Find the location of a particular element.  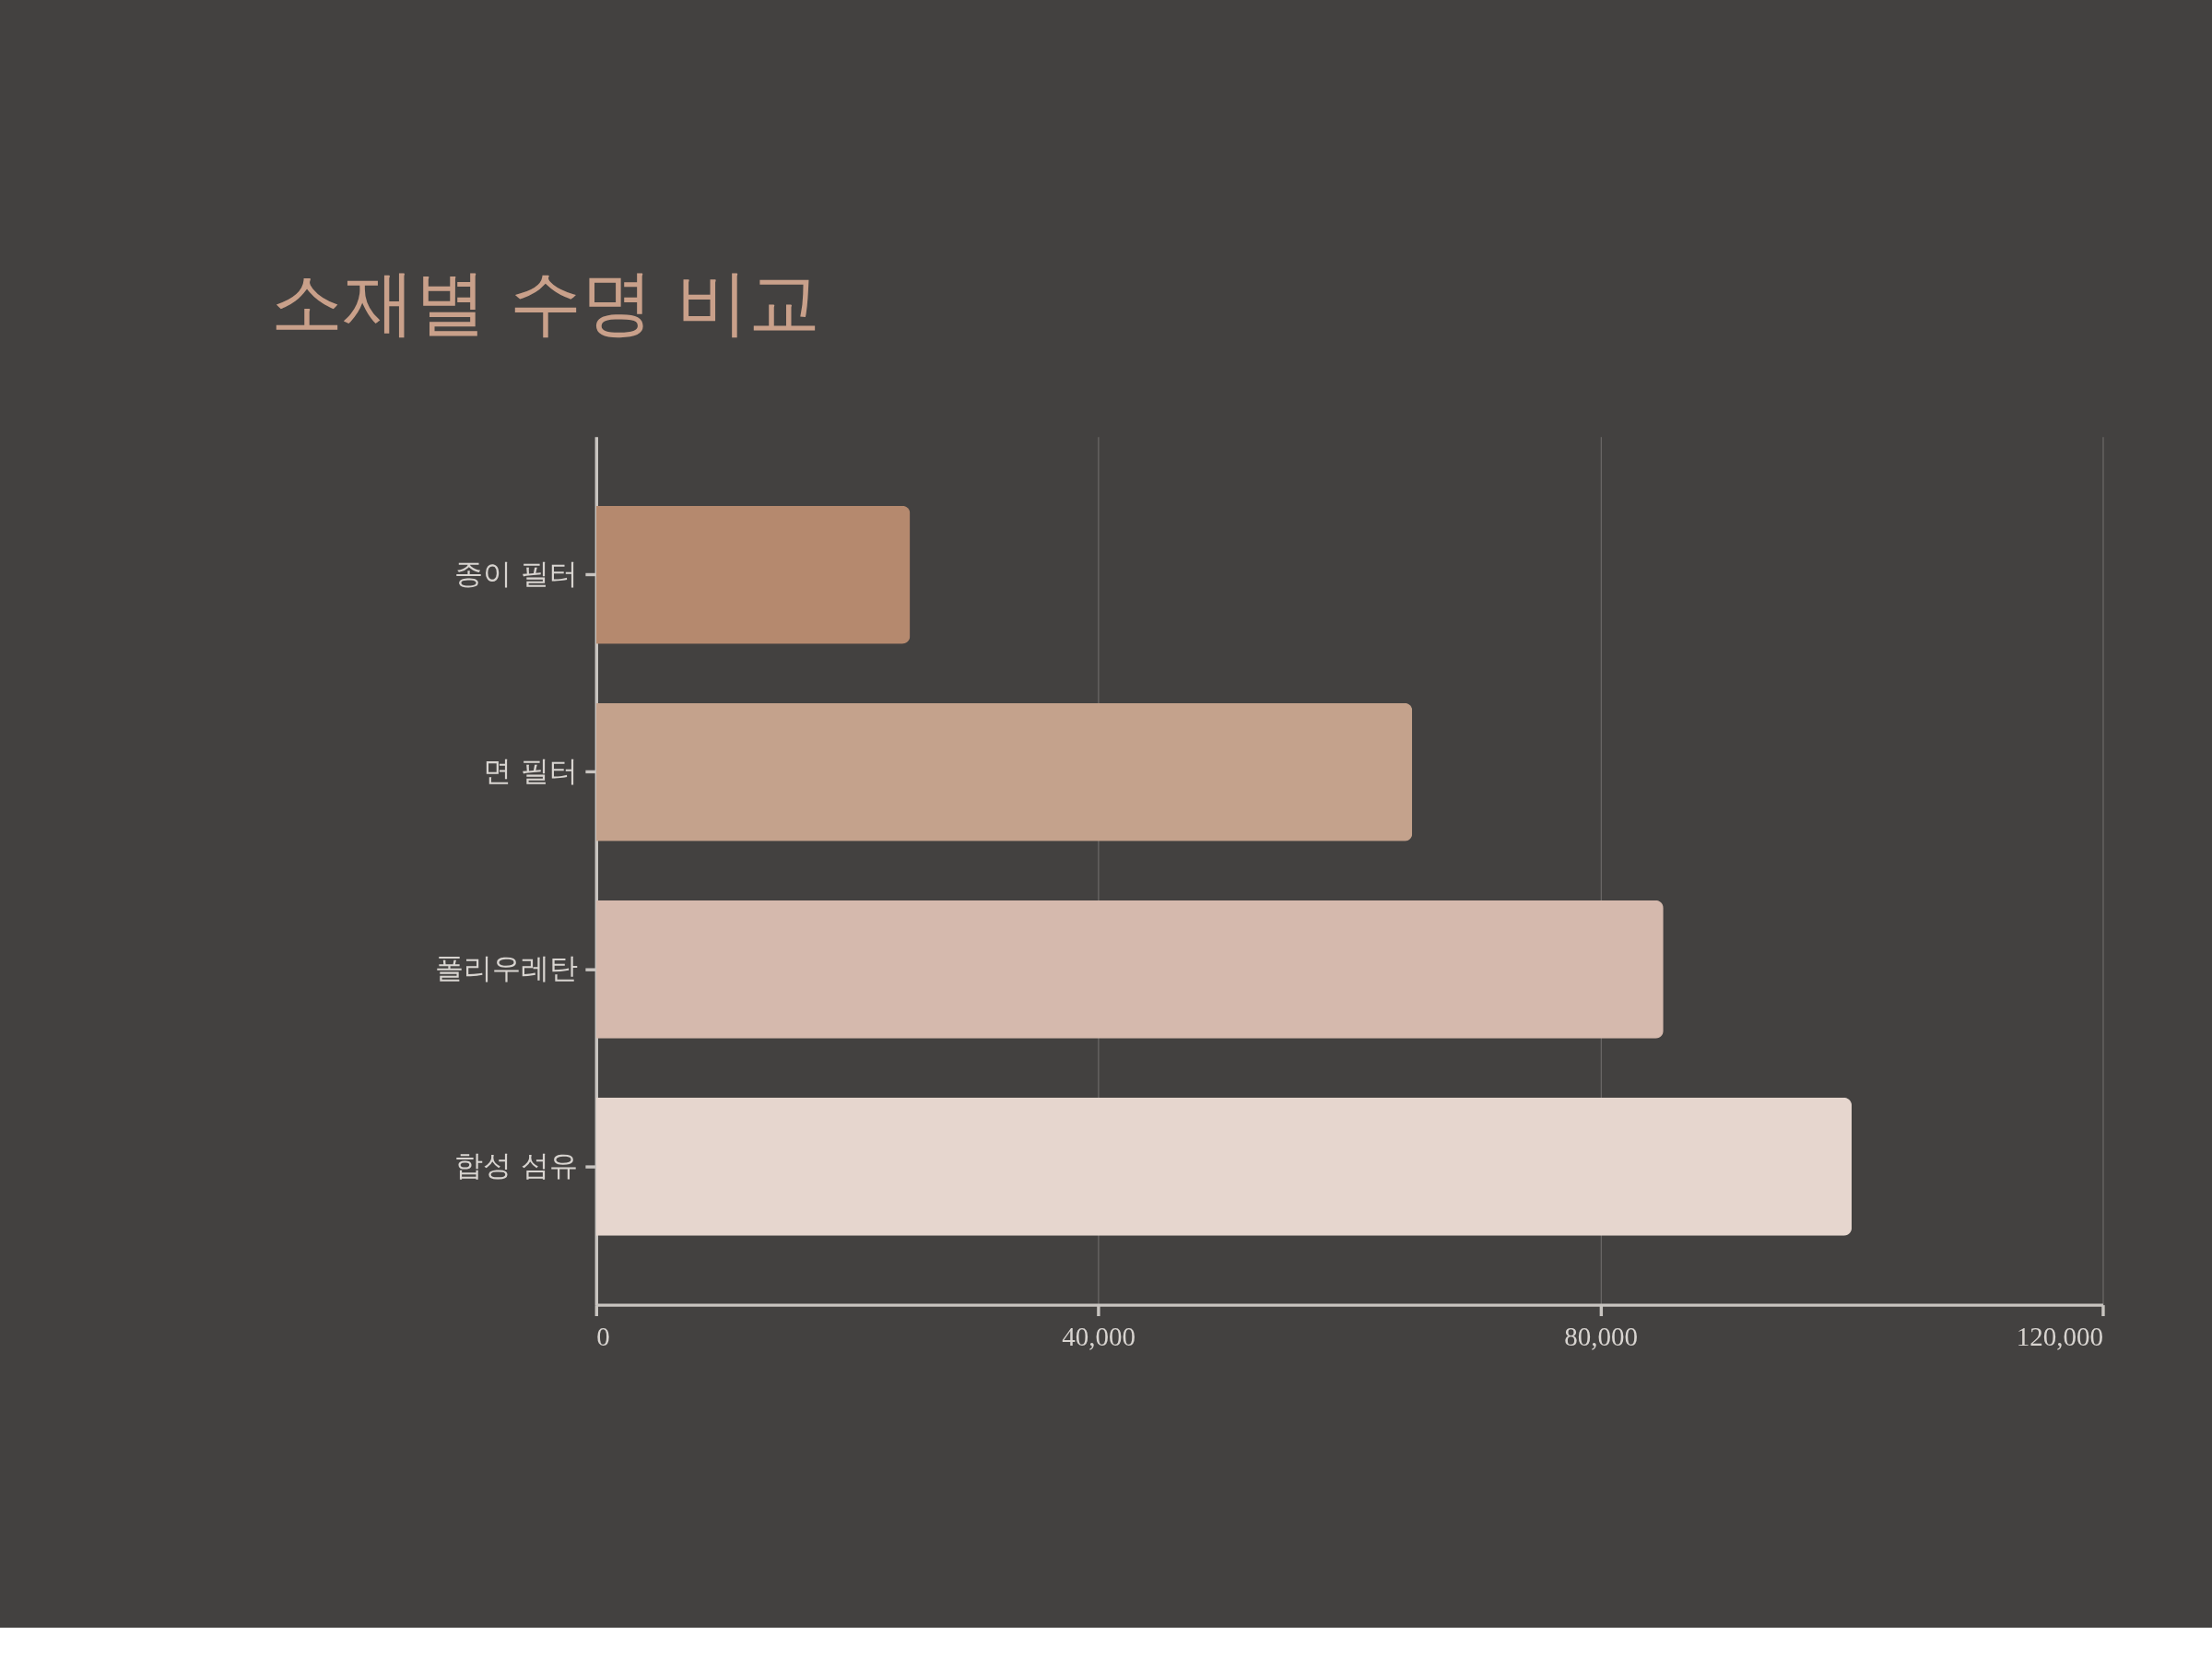

y-tick-label: 합성 섬유 is located at coordinates (516, 1165).